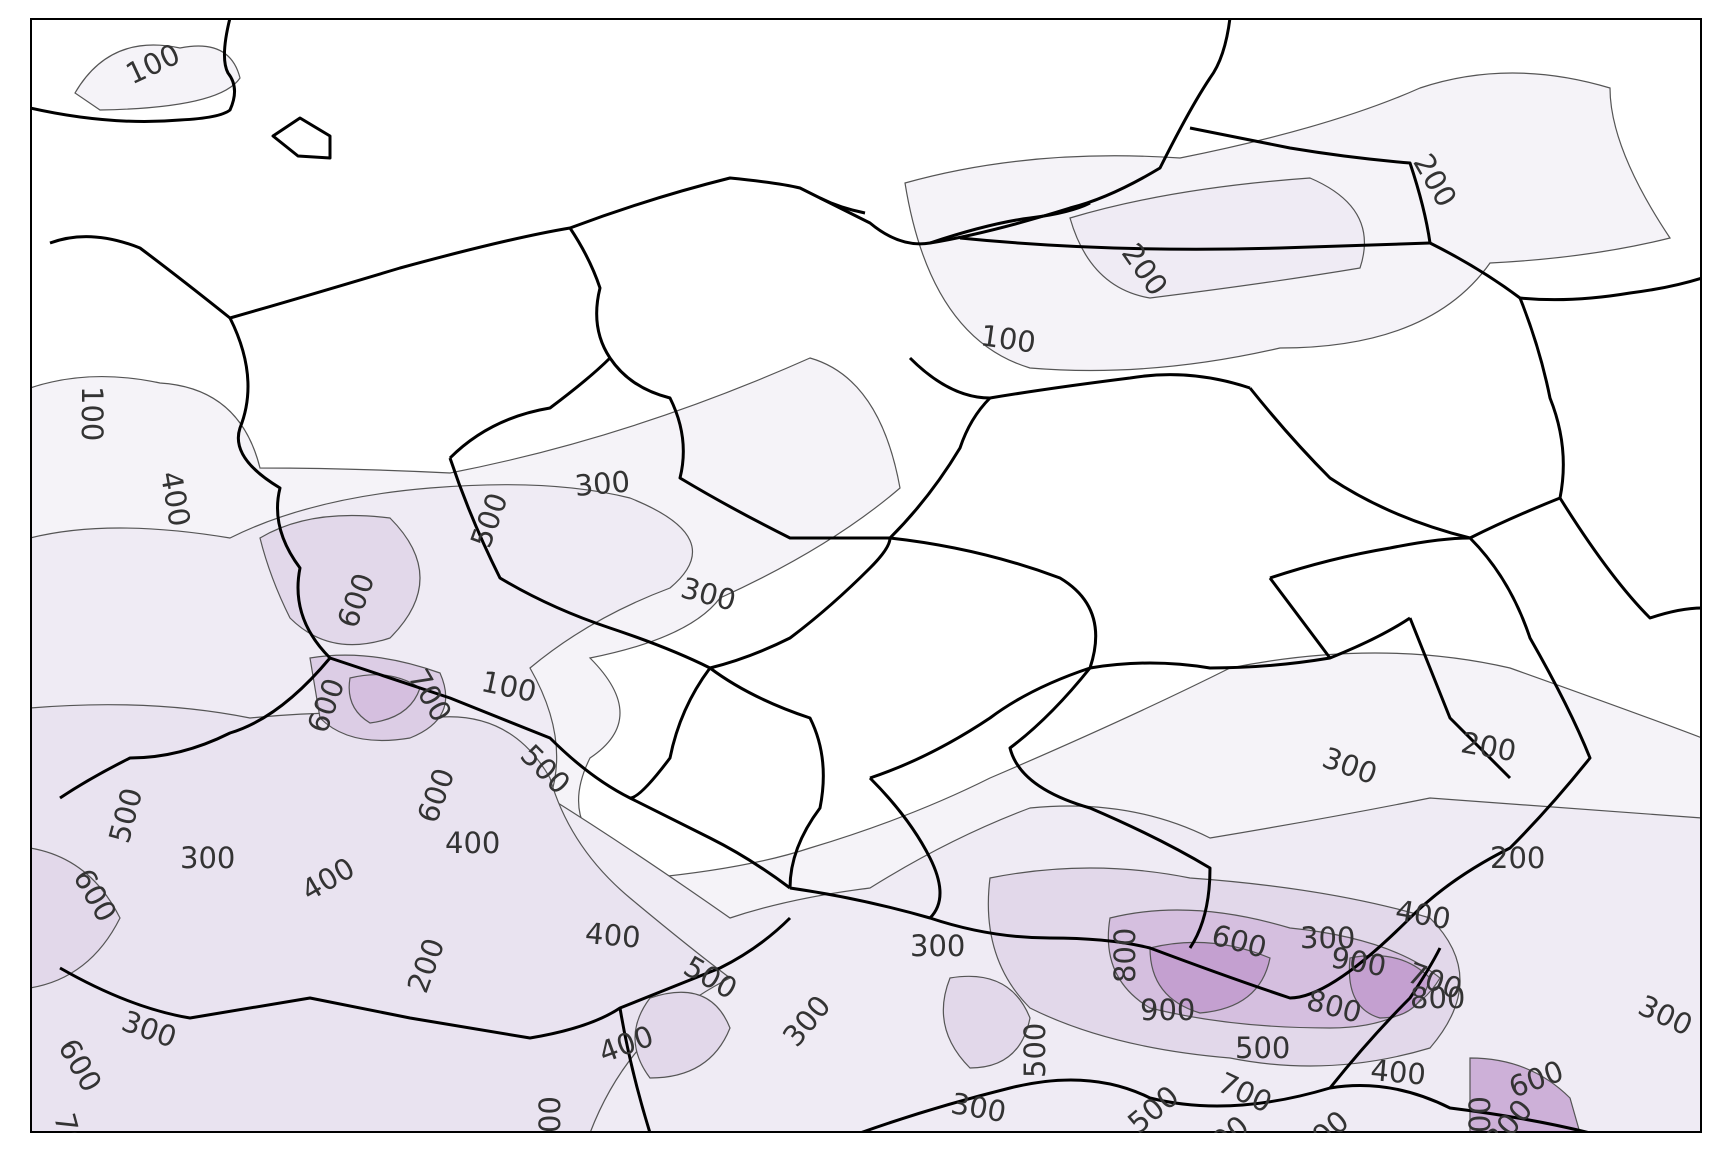 This screenshot has width=1712, height=1158. Describe the element at coordinates (1566, 271) in the screenshot. I see `border-lithuania-belarus` at that location.